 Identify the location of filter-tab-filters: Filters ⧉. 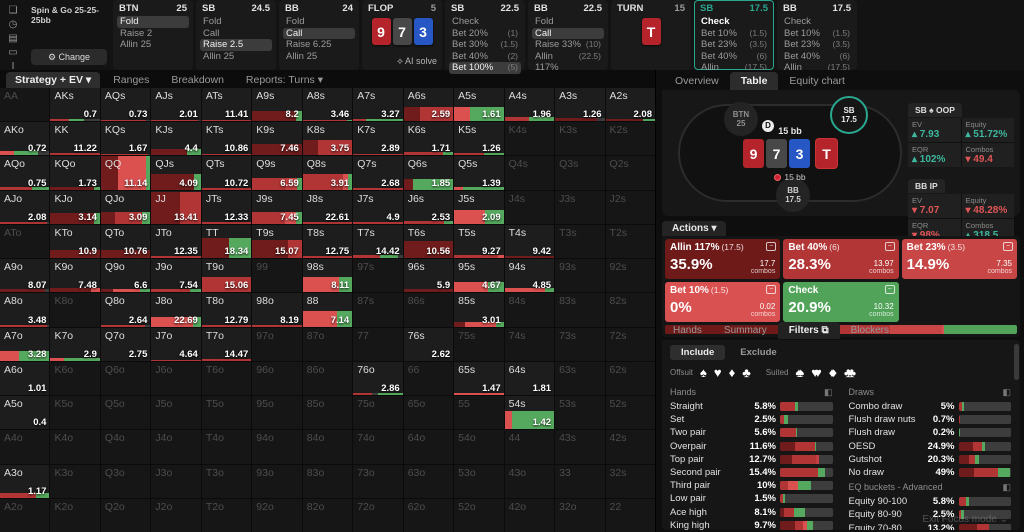
(808, 330).